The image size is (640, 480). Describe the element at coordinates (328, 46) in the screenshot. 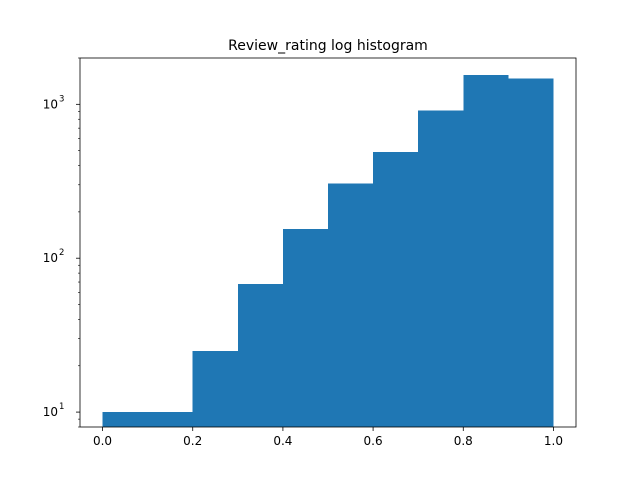

I see `chart-title: Review_rating log histogram` at that location.